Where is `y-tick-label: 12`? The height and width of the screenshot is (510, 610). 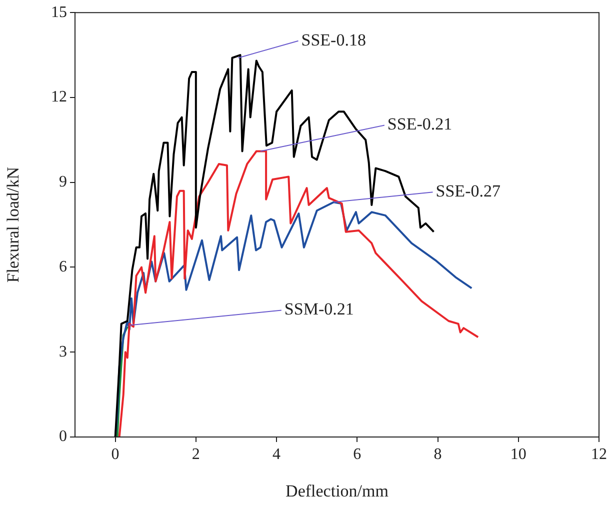
y-tick-label: 12 is located at coordinates (59, 97).